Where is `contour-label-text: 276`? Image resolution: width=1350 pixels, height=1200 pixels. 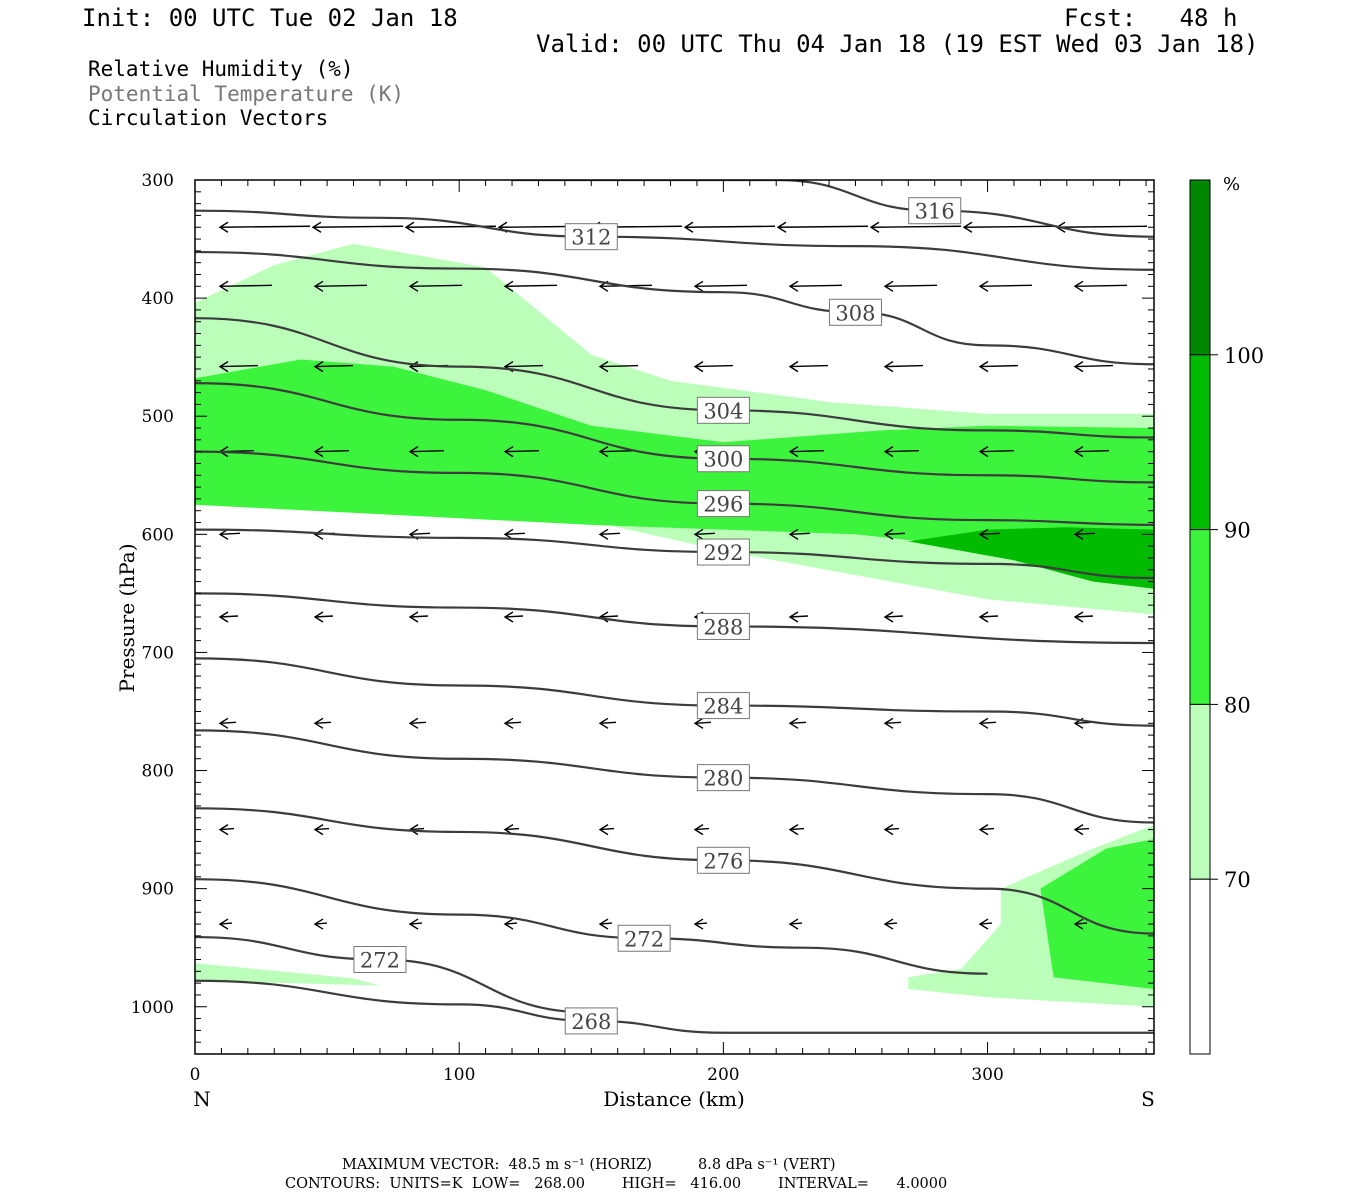 contour-label-text: 276 is located at coordinates (723, 861).